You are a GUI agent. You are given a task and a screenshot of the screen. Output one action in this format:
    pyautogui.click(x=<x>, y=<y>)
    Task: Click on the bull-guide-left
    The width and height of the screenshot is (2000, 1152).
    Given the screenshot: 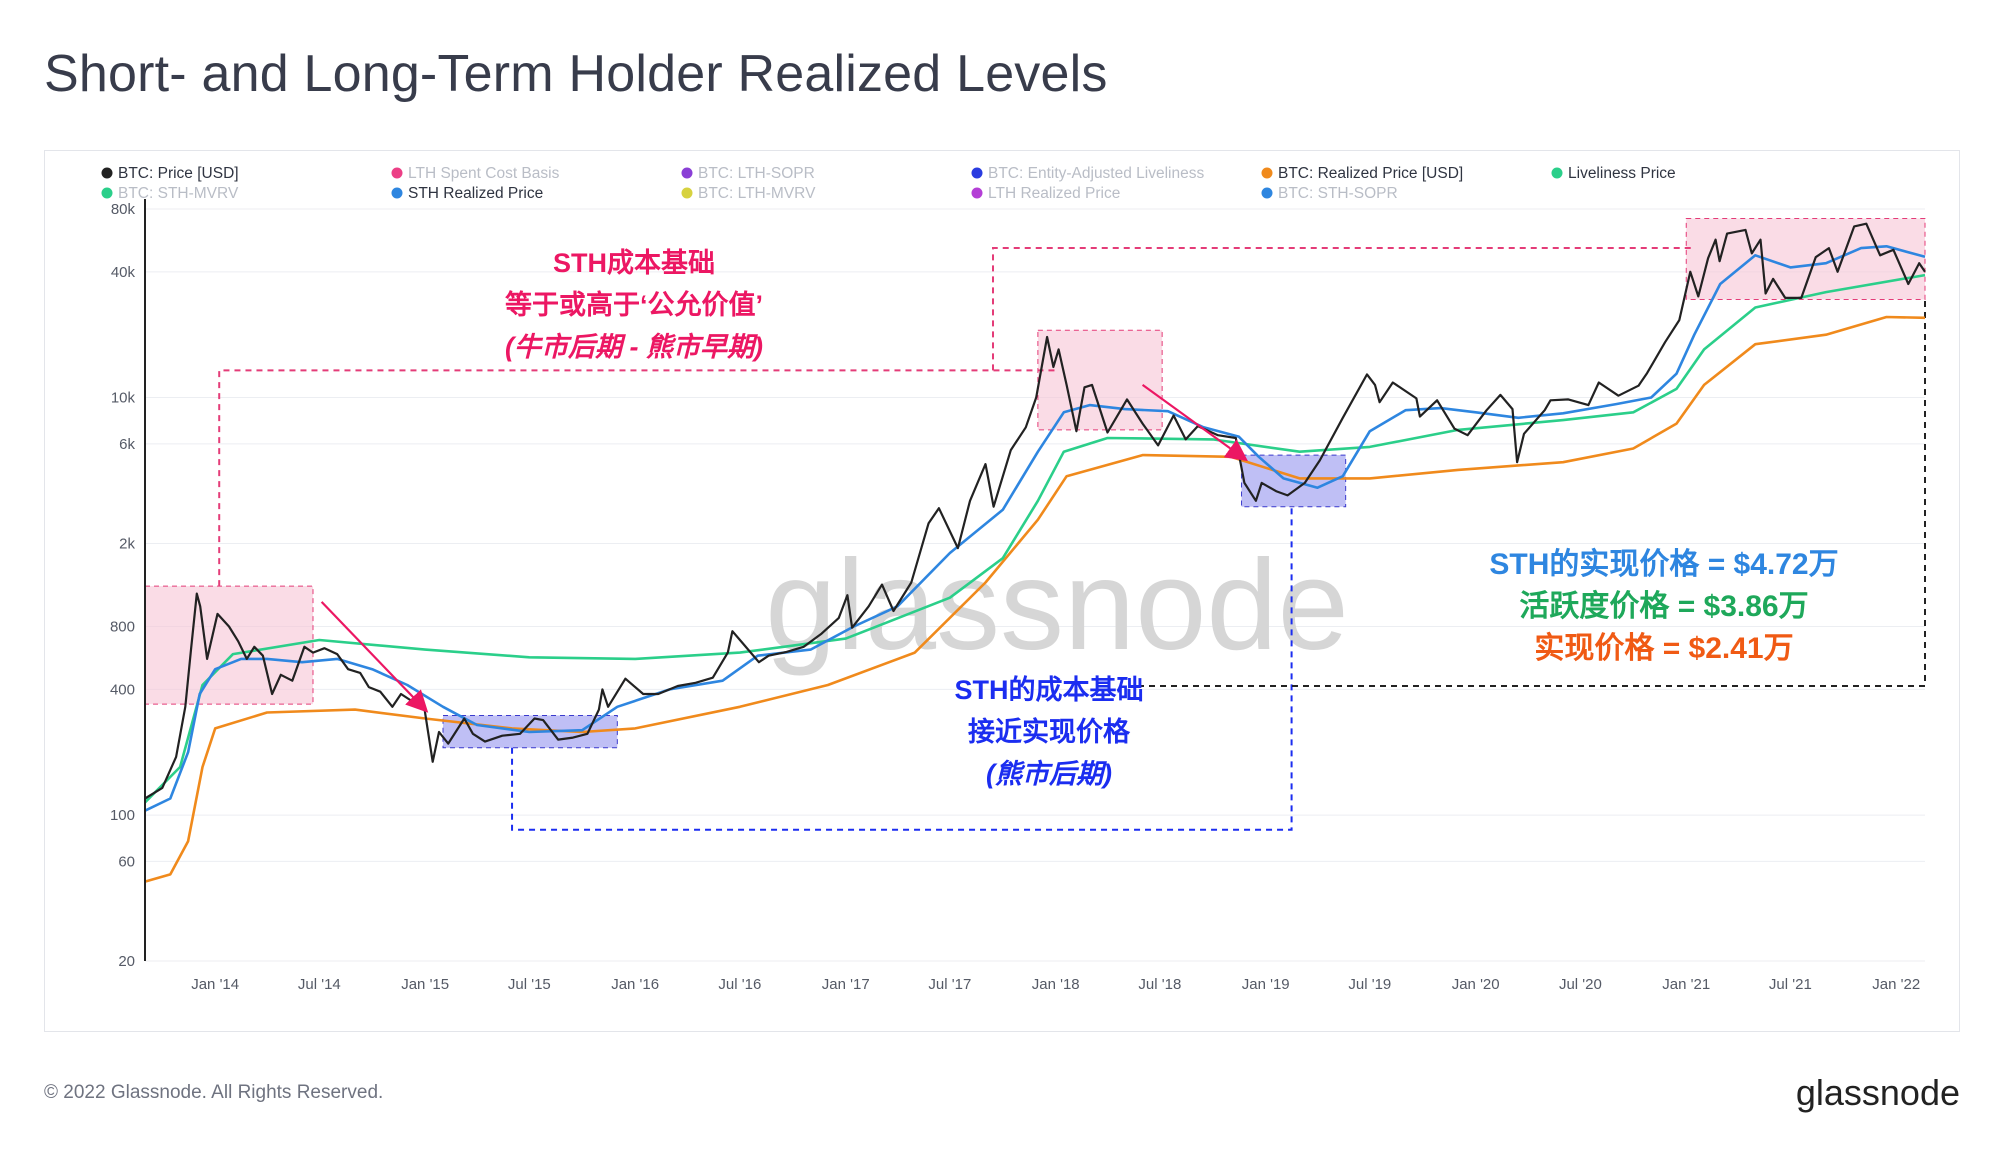 What is the action you would take?
    pyautogui.click(x=637, y=478)
    